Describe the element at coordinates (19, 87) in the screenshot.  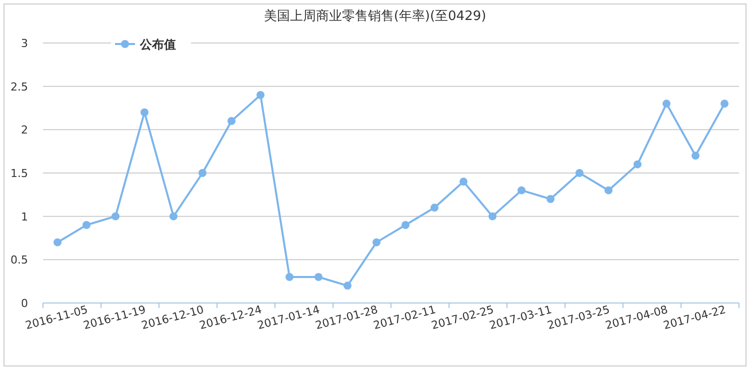
I see `y-tick-label: 2.5` at that location.